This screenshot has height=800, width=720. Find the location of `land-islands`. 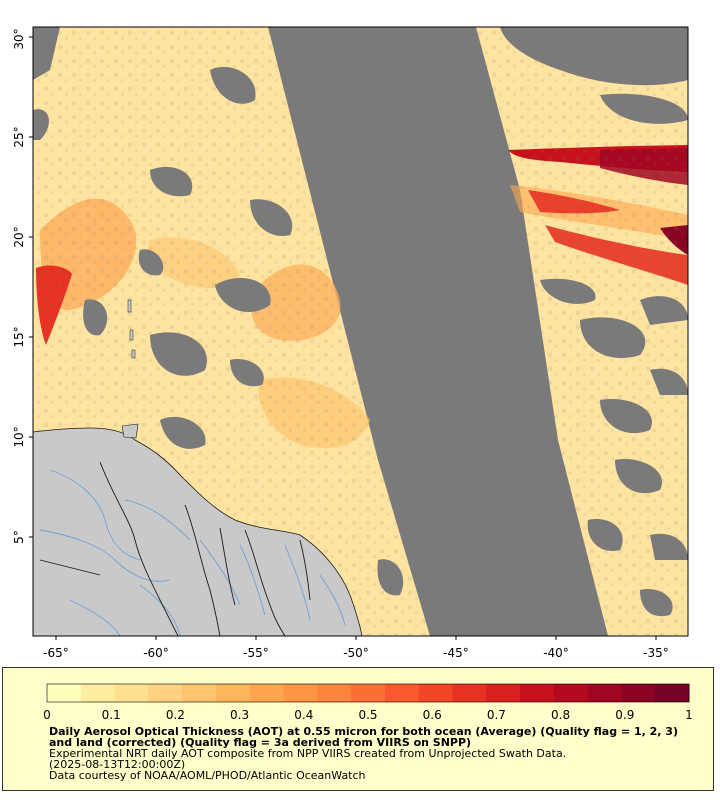

land-islands is located at coordinates (131, 329).